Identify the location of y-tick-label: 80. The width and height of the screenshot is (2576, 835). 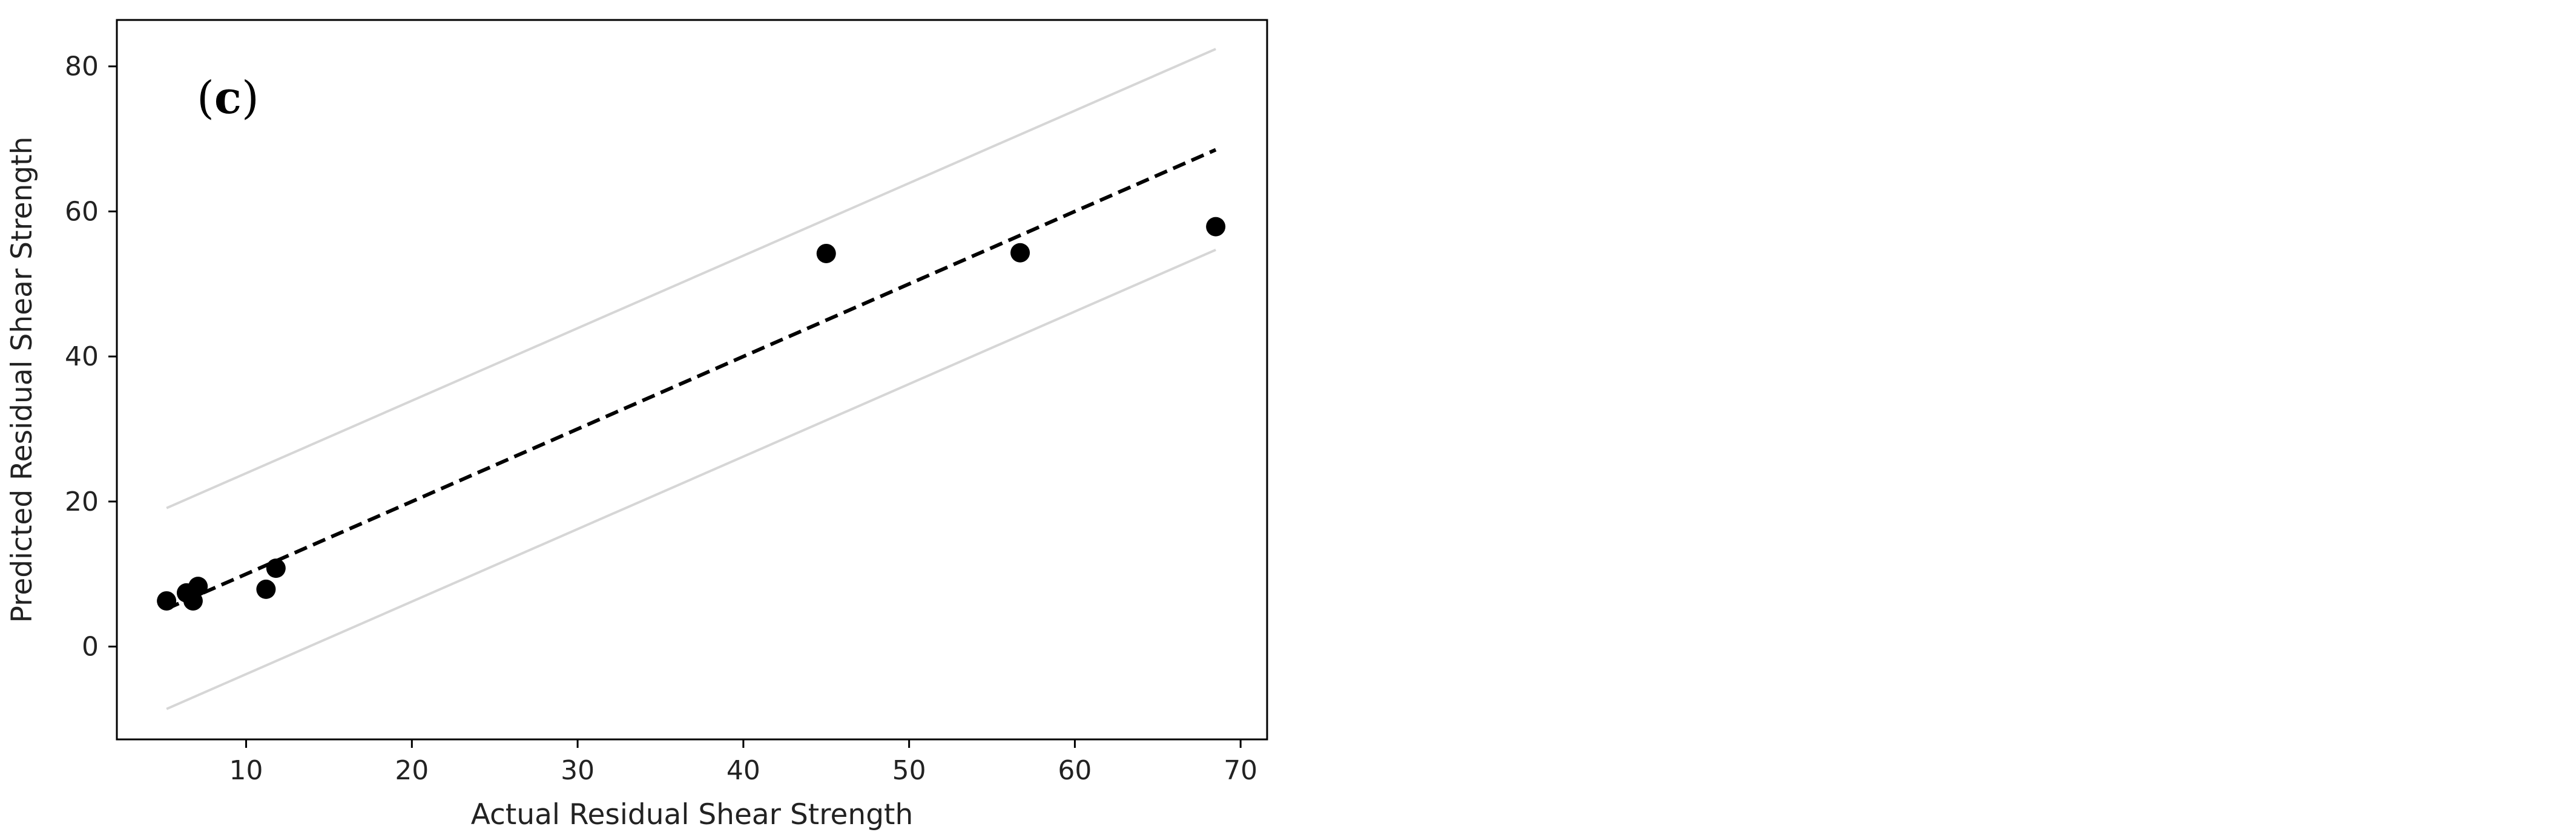
(82, 66).